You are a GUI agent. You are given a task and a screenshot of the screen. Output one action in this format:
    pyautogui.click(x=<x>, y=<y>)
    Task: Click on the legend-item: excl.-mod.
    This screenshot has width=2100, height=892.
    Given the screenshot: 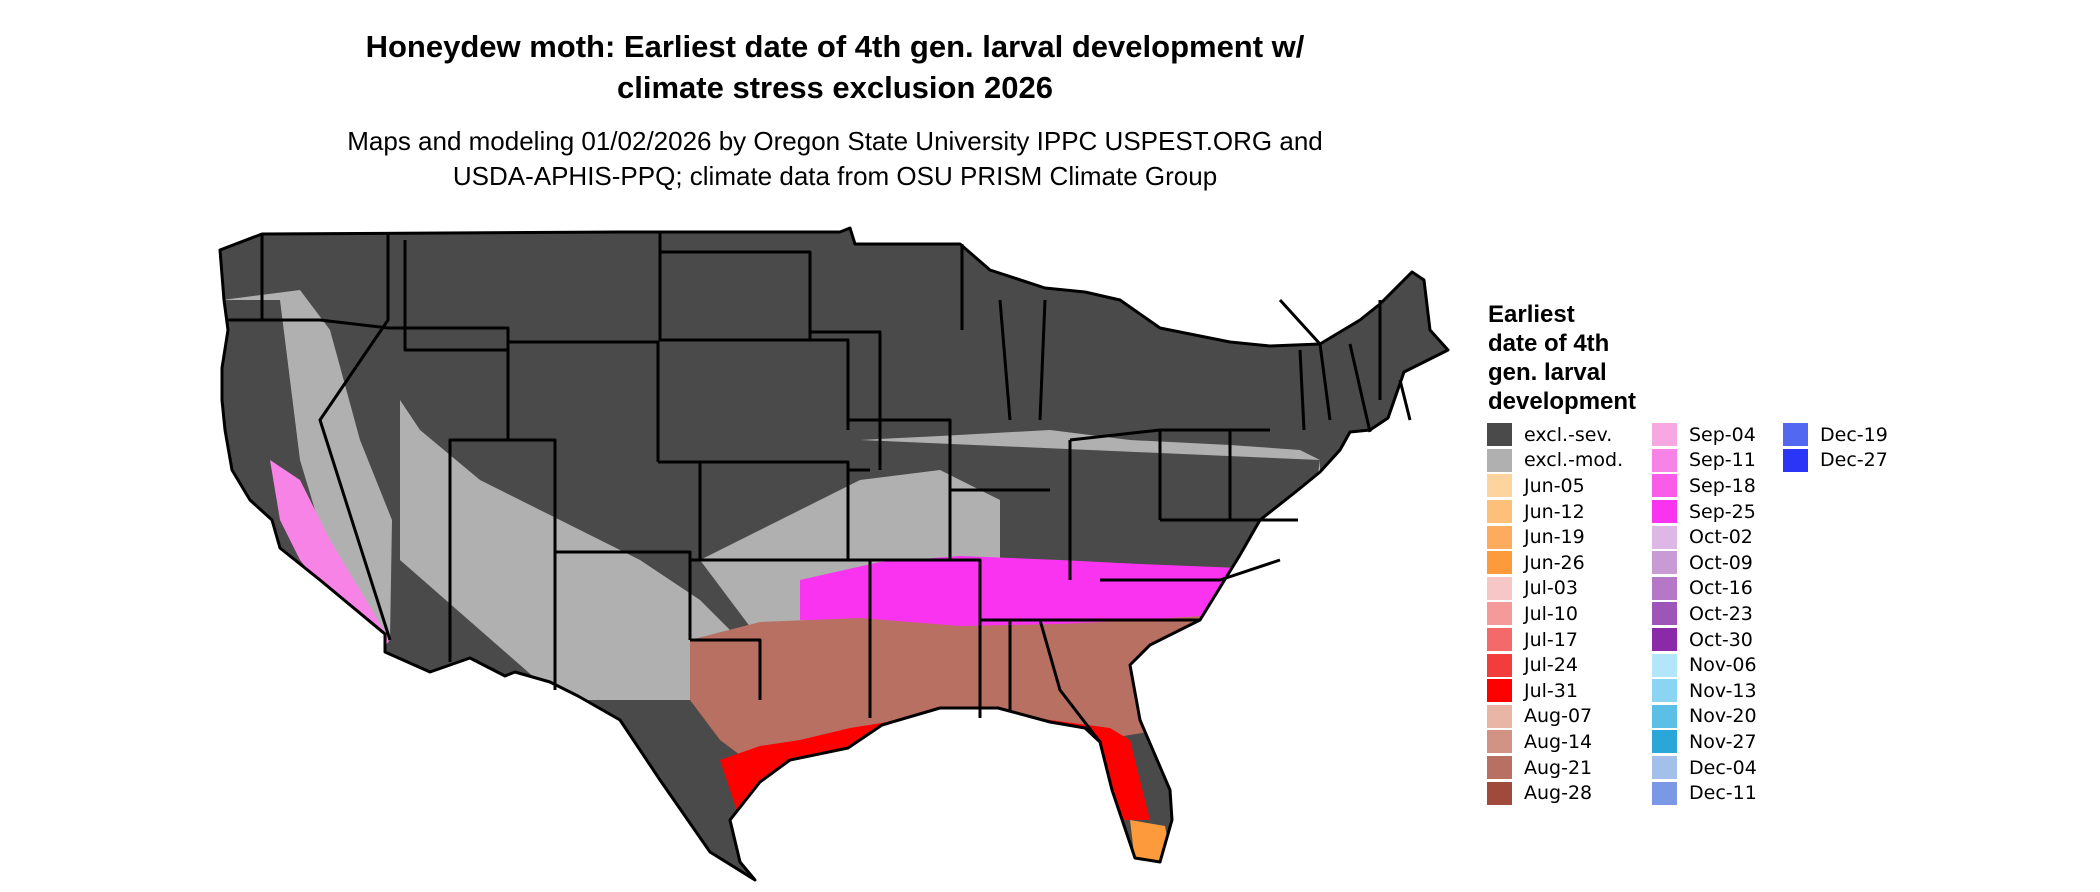 What is the action you would take?
    pyautogui.click(x=1555, y=461)
    